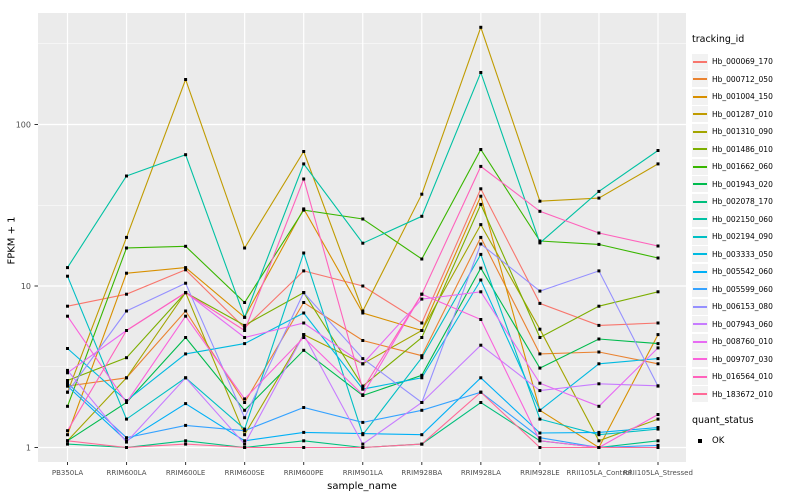 This screenshot has height=500, width=800. I want to click on x-tick-label: RRIM600LA, so click(127, 473).